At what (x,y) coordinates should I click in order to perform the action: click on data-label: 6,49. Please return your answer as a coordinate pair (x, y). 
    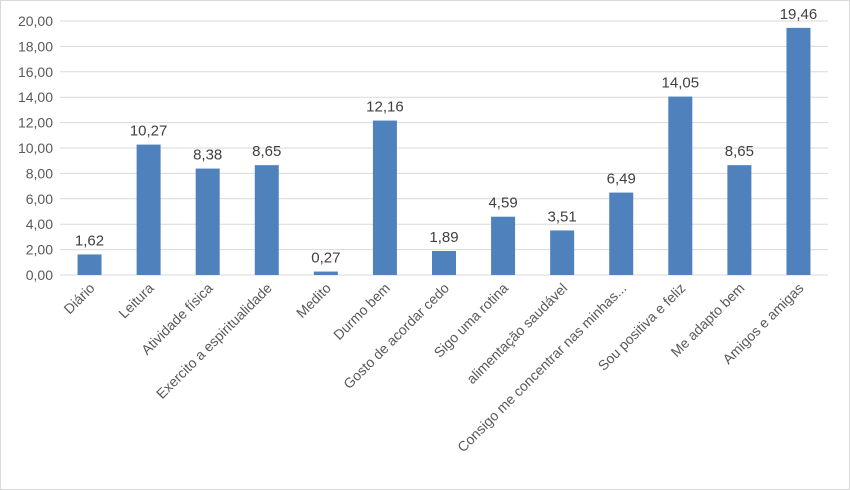
    Looking at the image, I should click on (621, 179).